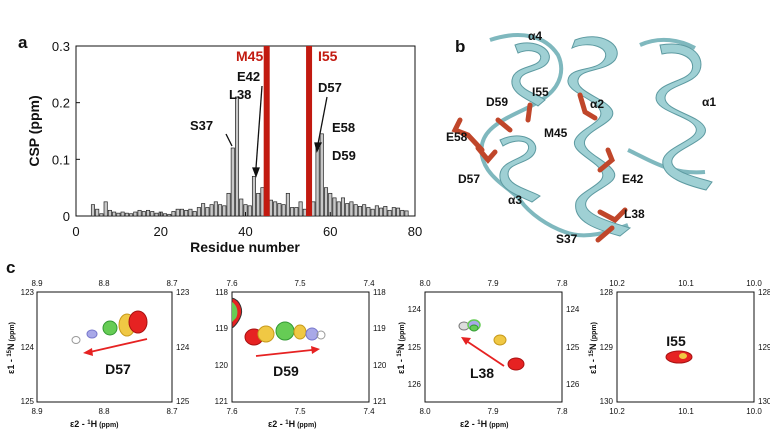 The width and height of the screenshot is (770, 431). What do you see at coordinates (343, 127) in the screenshot?
I see `annotation-e58: E58` at bounding box center [343, 127].